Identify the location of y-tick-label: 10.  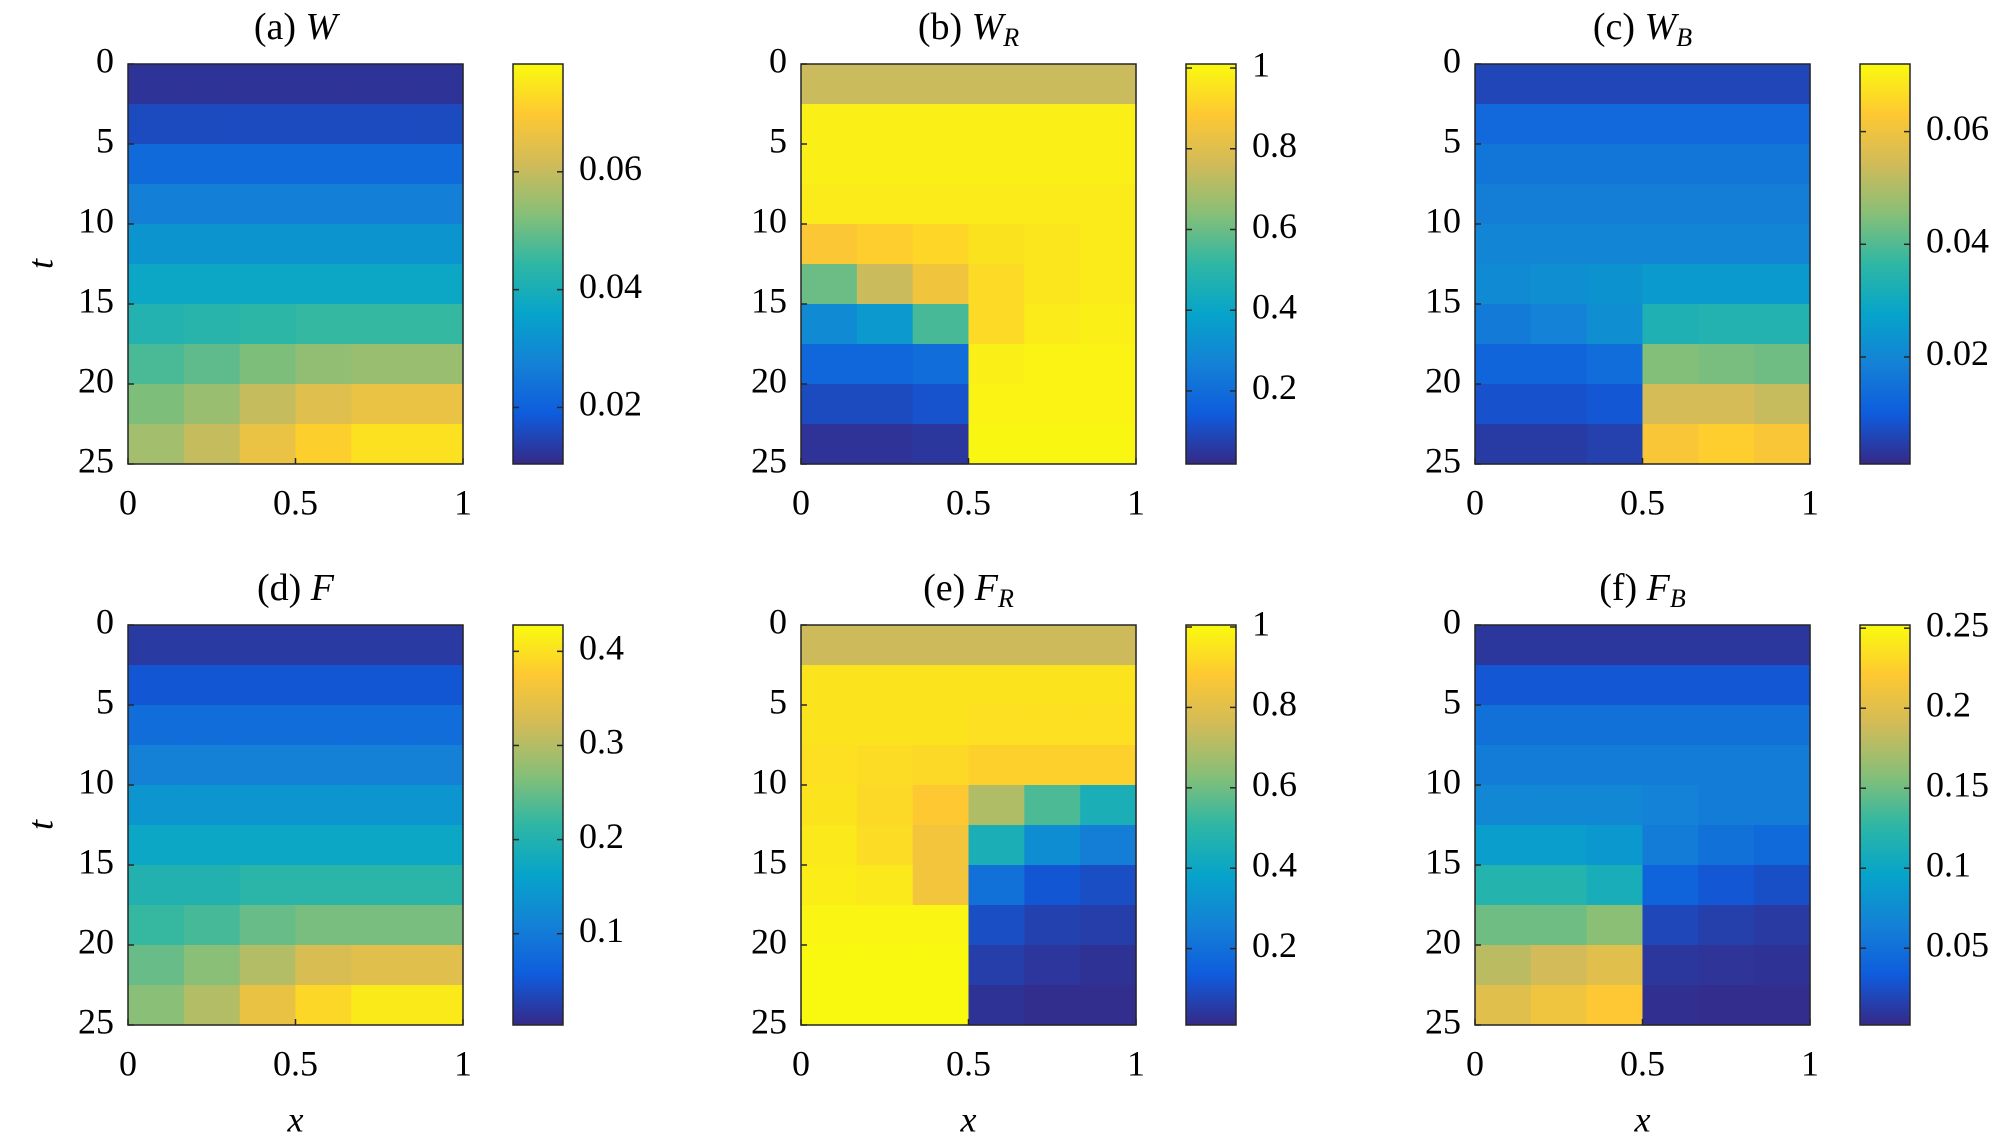
(96, 781).